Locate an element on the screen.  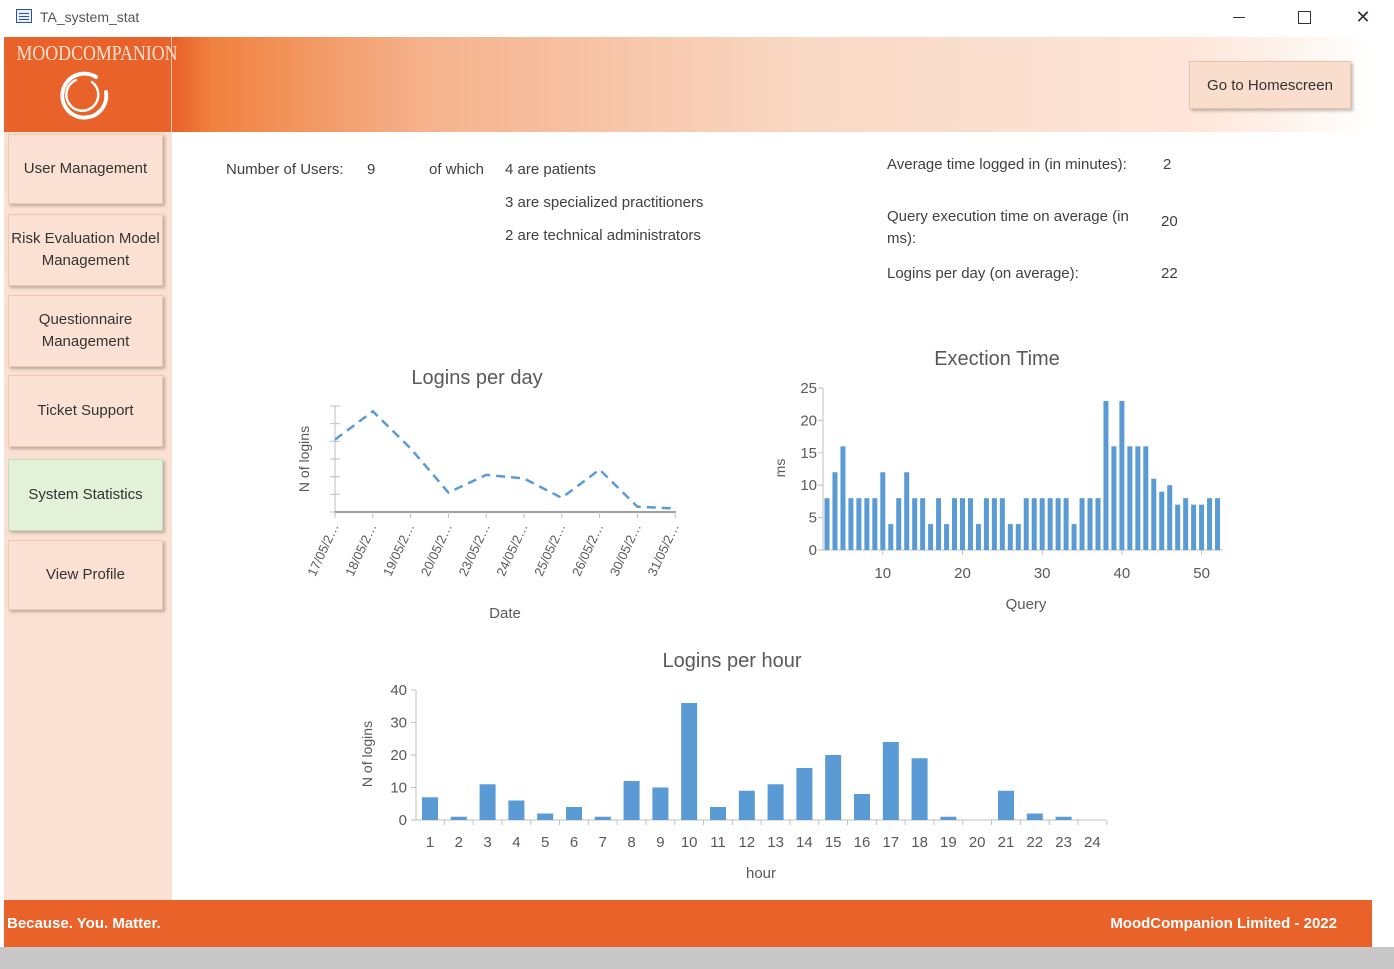
x-tick-label: 5 is located at coordinates (545, 842).